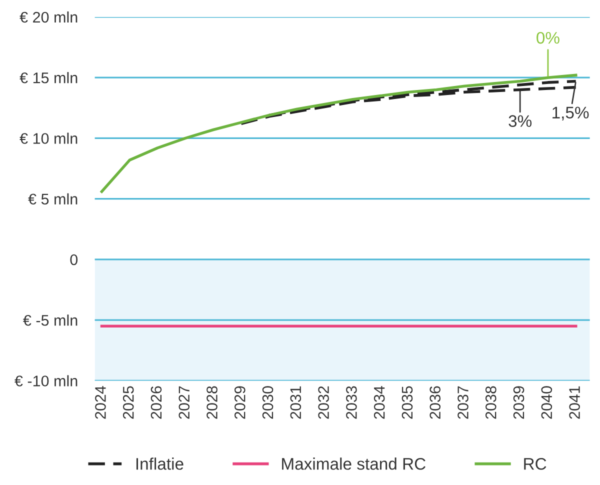 The width and height of the screenshot is (600, 485). Describe the element at coordinates (548, 38) in the screenshot. I see `annotation: 0%` at that location.